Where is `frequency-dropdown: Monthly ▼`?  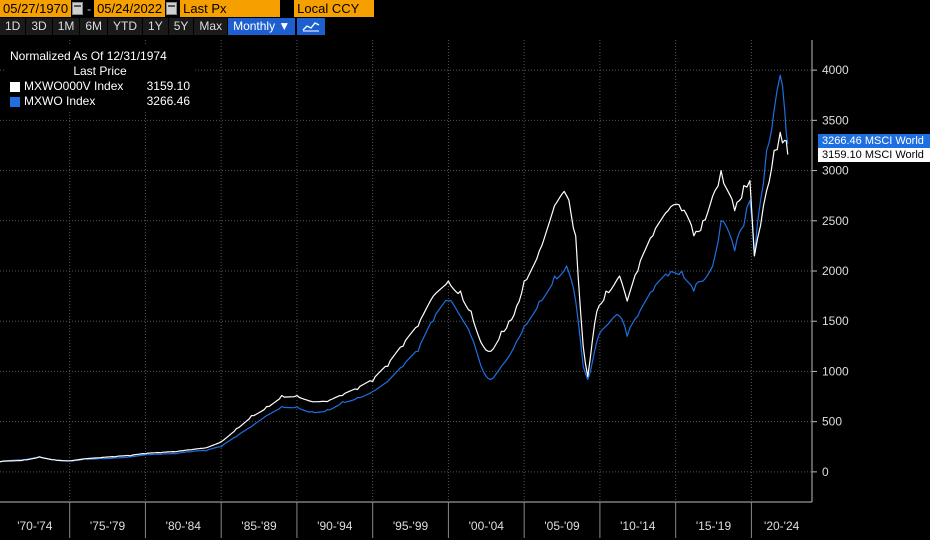 frequency-dropdown: Monthly ▼ is located at coordinates (262, 26).